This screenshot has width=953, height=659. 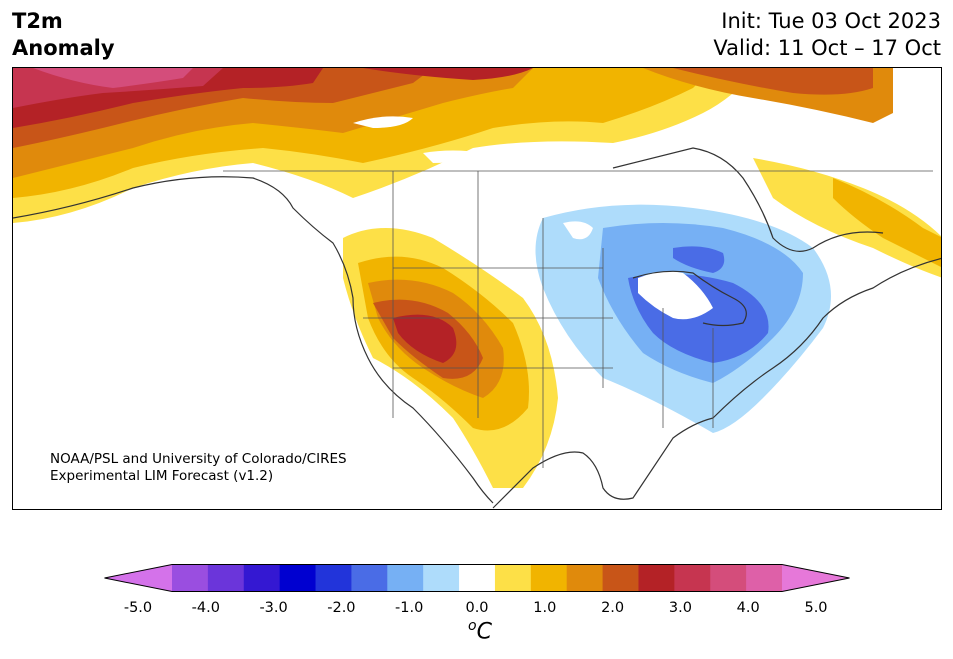 I want to click on colorbar-tick-label: 1.0, so click(x=545, y=608).